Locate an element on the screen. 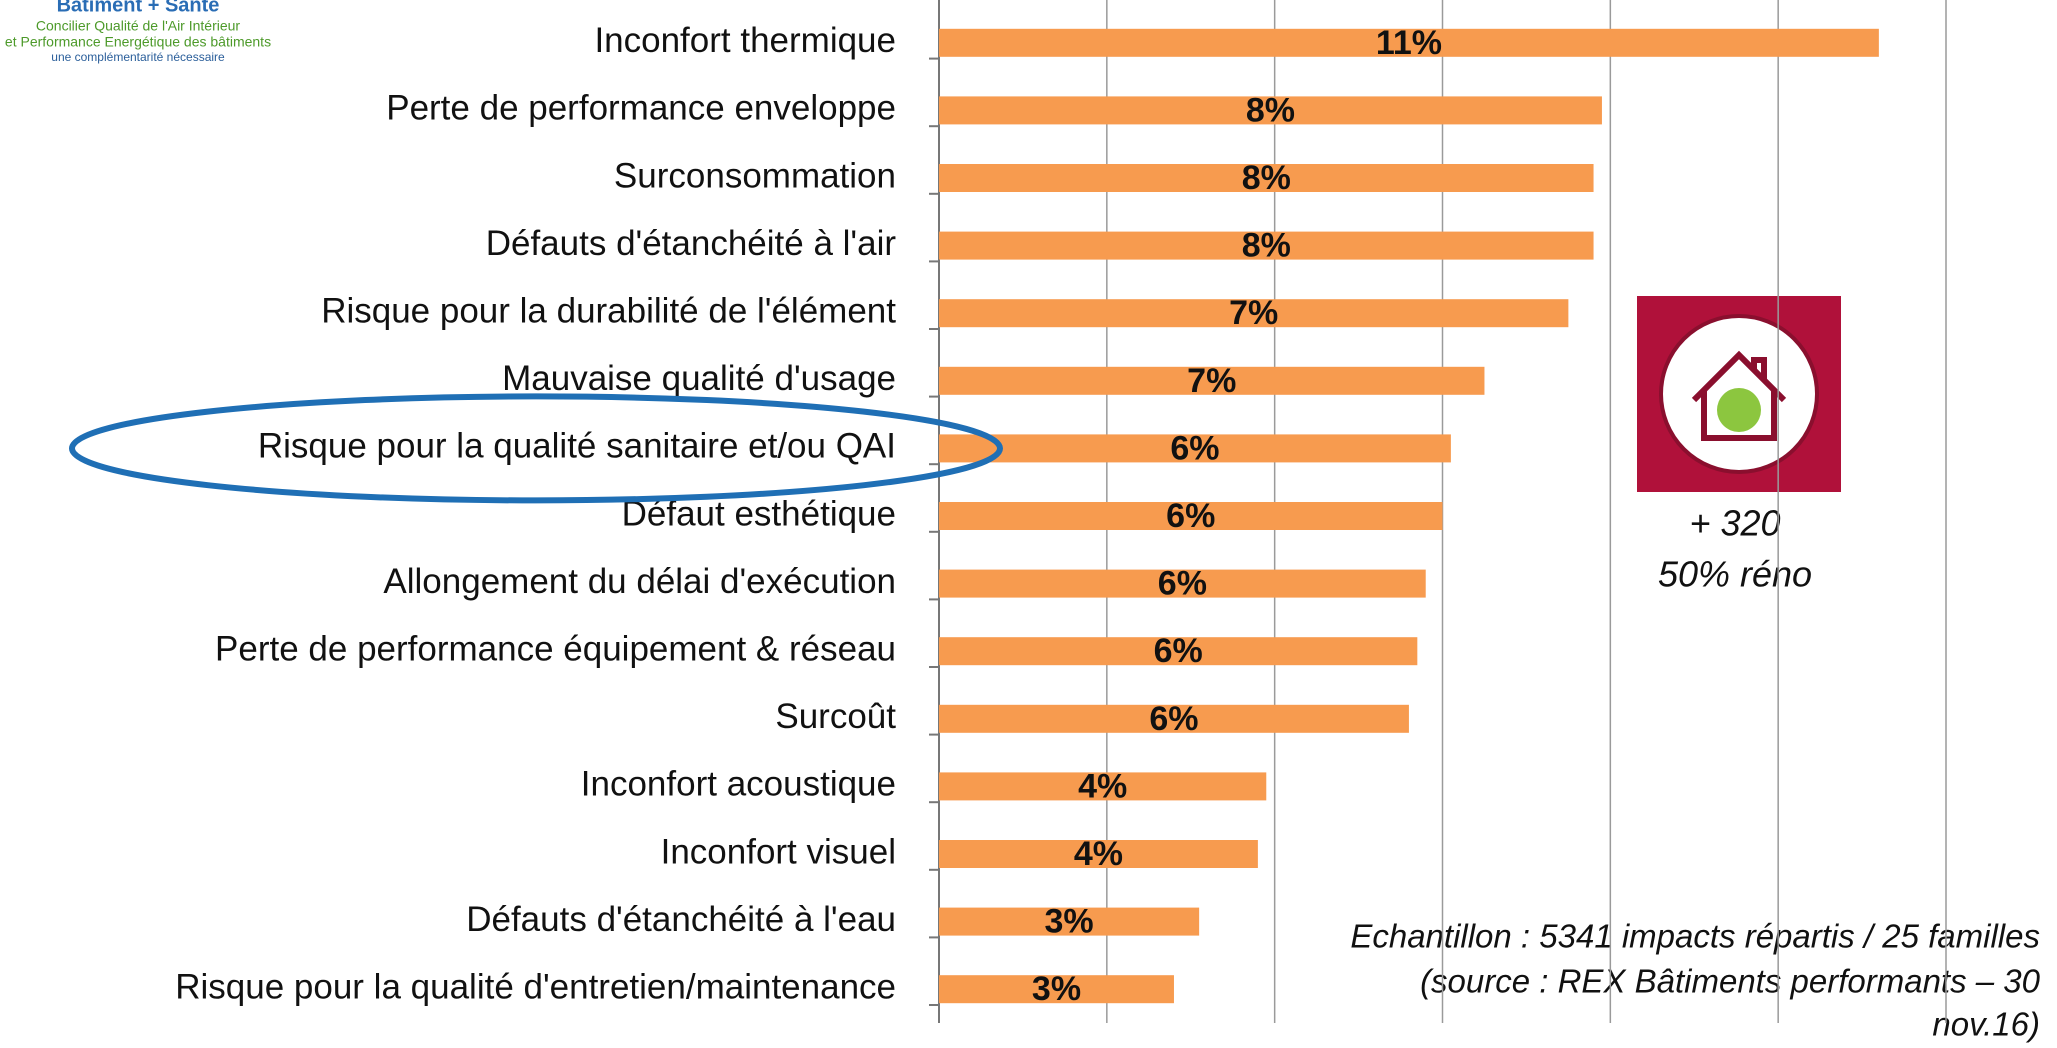 This screenshot has height=1048, width=2057. category-label: Risque pour la durabilité de l'élément is located at coordinates (608, 310).